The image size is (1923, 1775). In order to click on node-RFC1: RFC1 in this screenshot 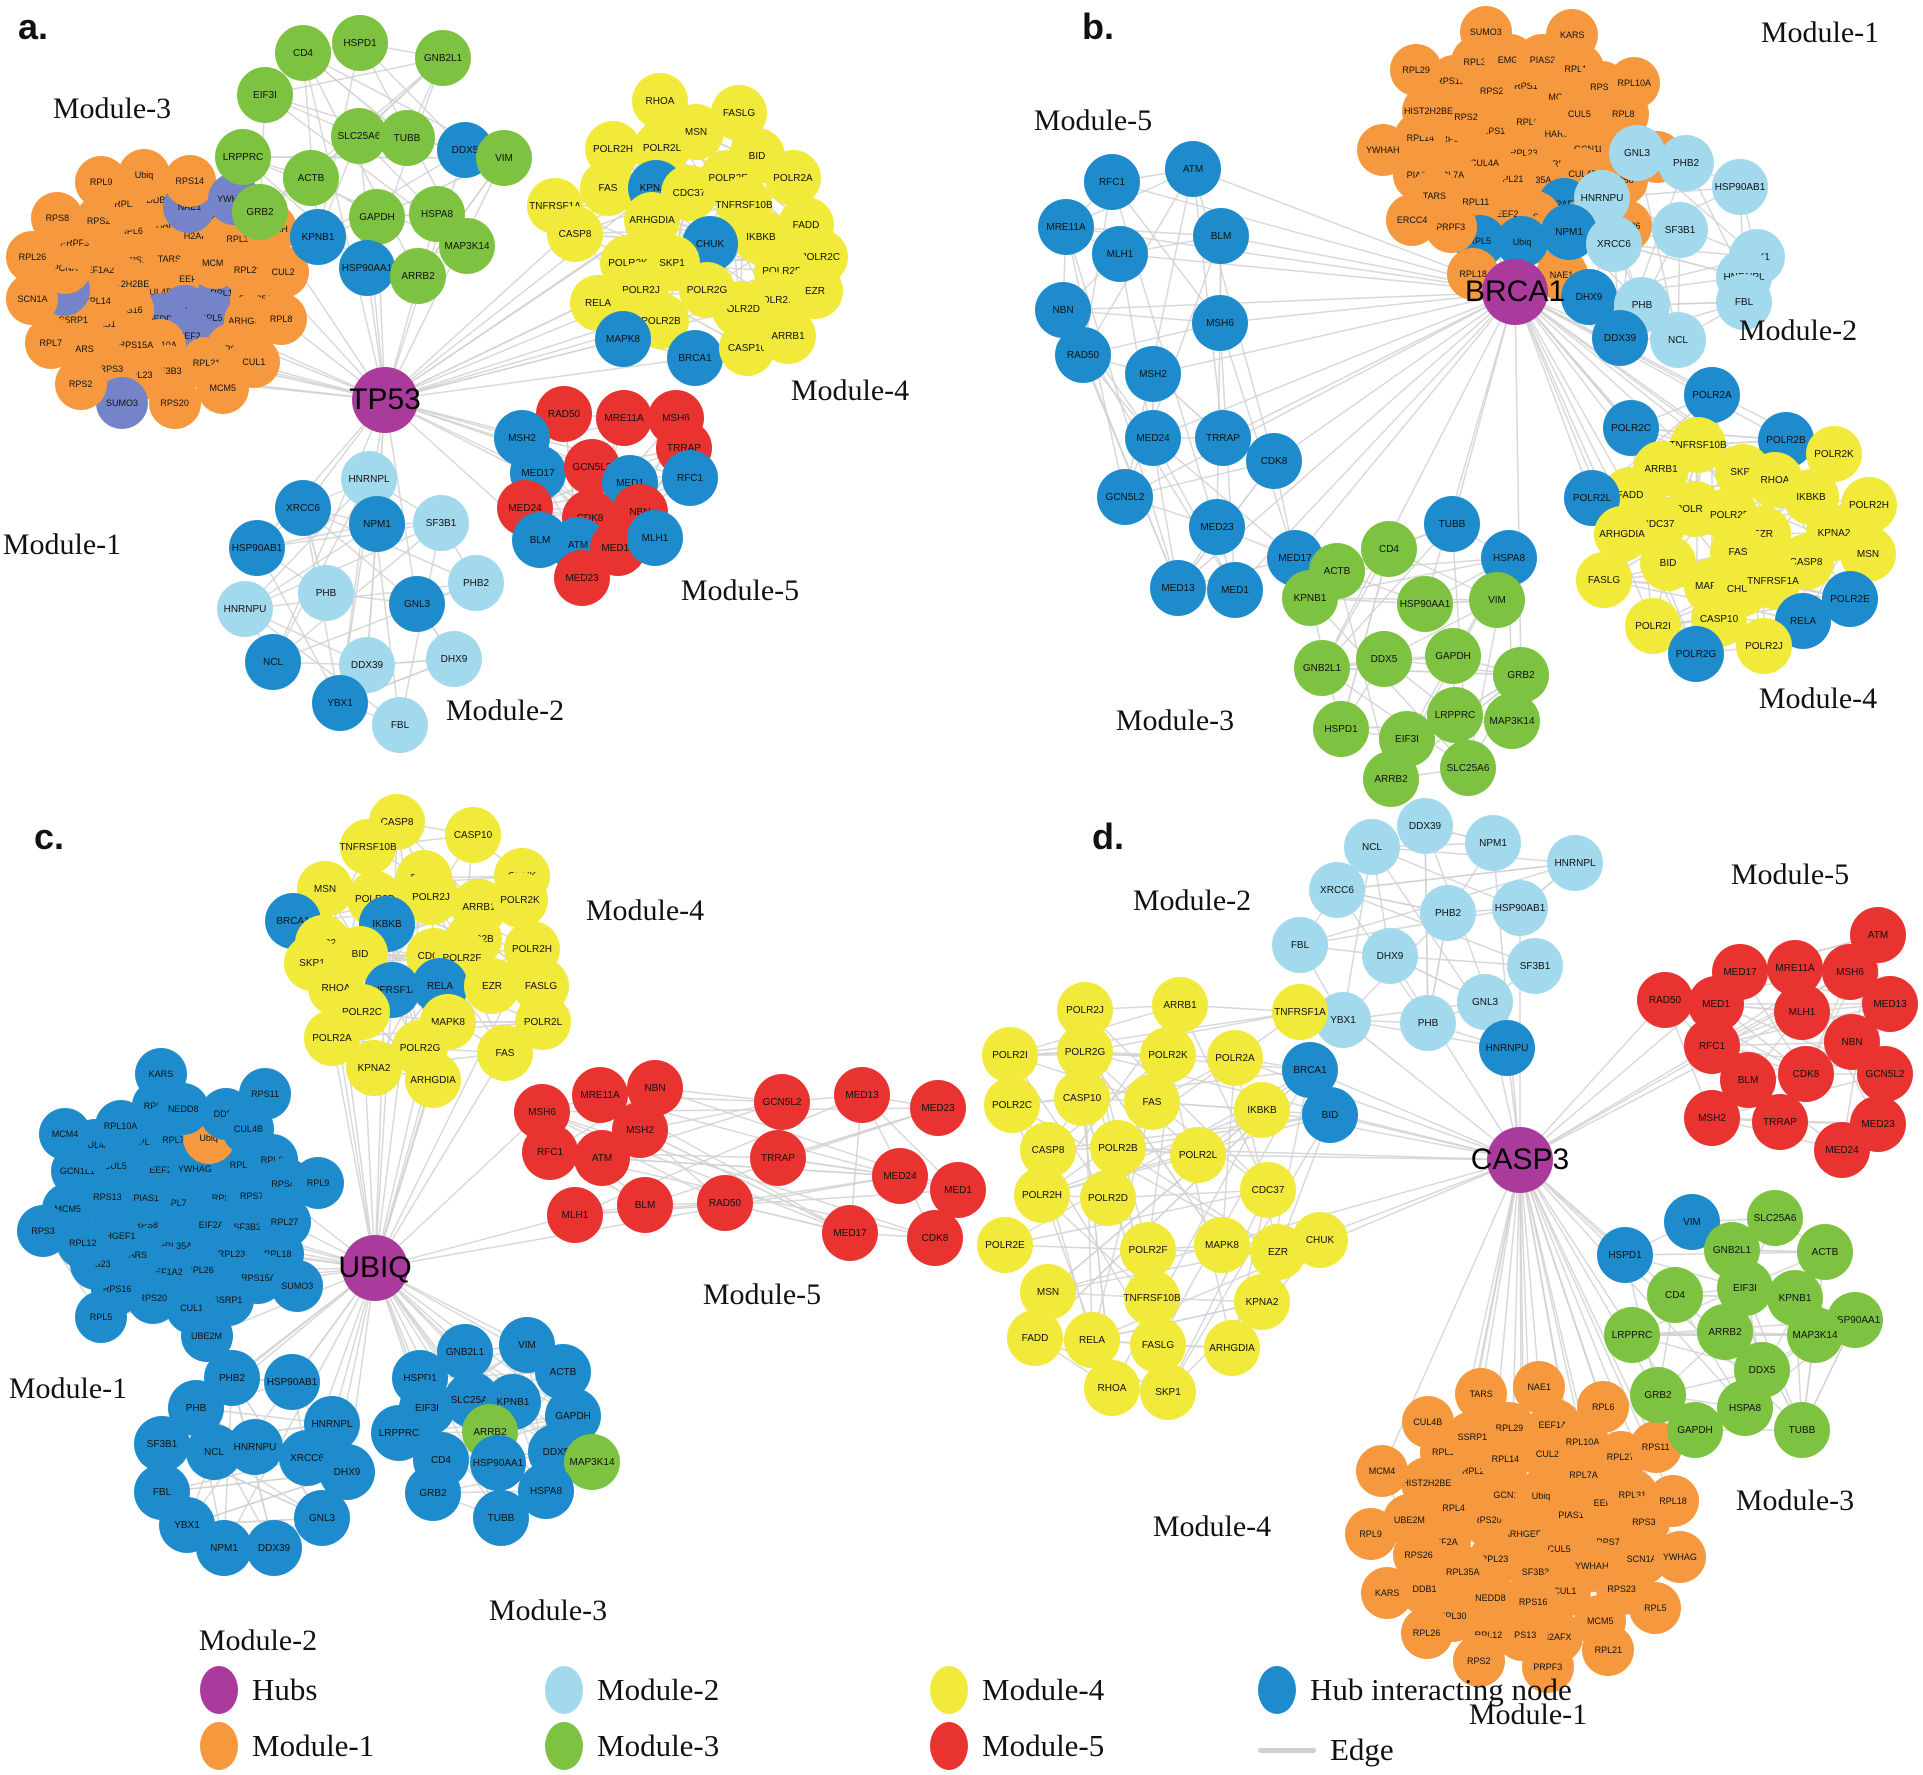, I will do `click(1112, 182)`.